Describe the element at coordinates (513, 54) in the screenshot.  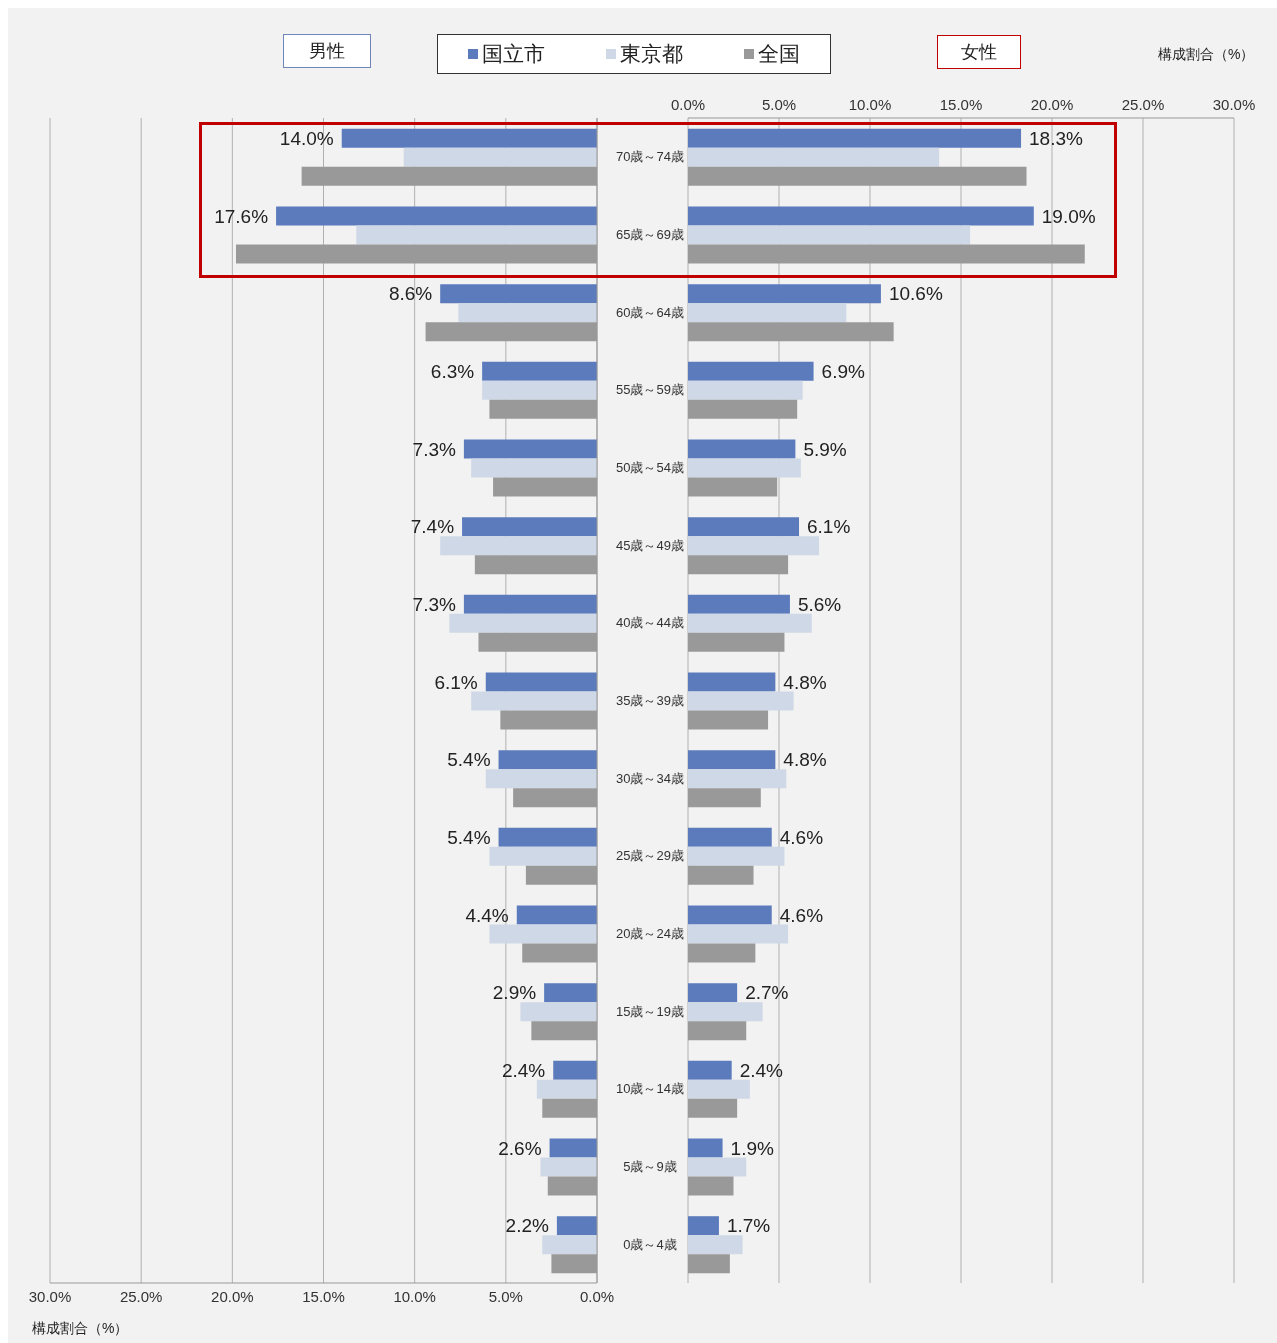
I see `legend-label: 国立市` at that location.